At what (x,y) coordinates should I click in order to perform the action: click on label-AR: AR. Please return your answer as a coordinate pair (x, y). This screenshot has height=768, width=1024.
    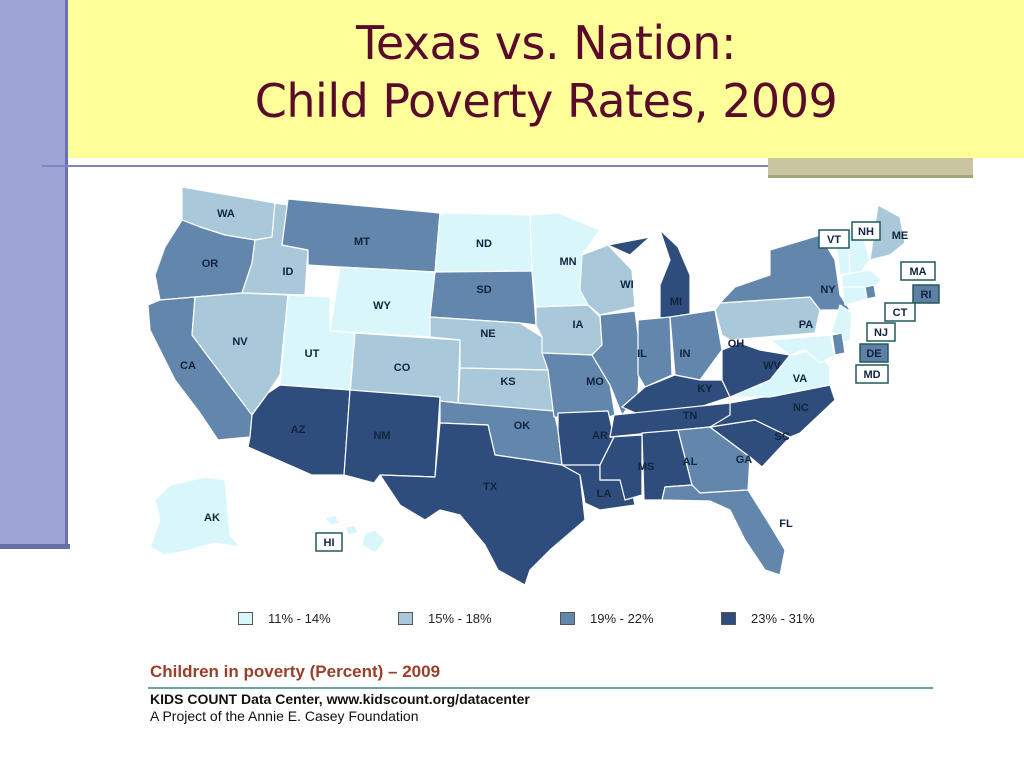
    Looking at the image, I should click on (600, 436).